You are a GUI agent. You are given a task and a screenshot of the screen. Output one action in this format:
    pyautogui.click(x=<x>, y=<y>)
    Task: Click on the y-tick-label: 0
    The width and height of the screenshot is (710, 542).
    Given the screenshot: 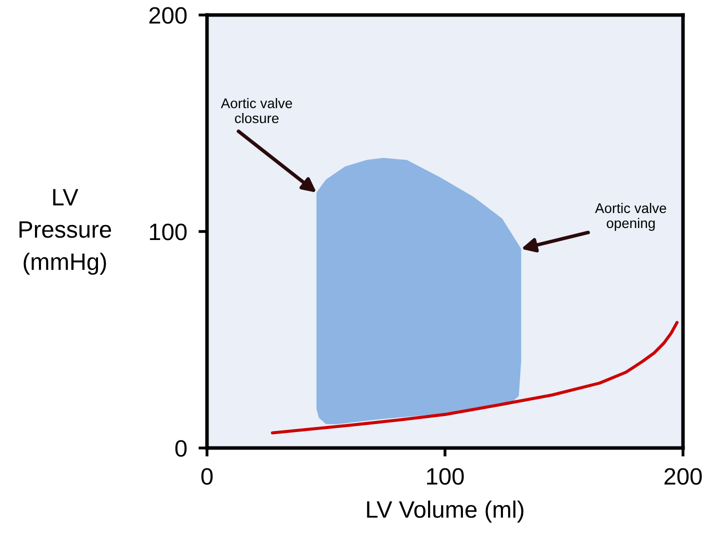 What is the action you would take?
    pyautogui.click(x=181, y=448)
    